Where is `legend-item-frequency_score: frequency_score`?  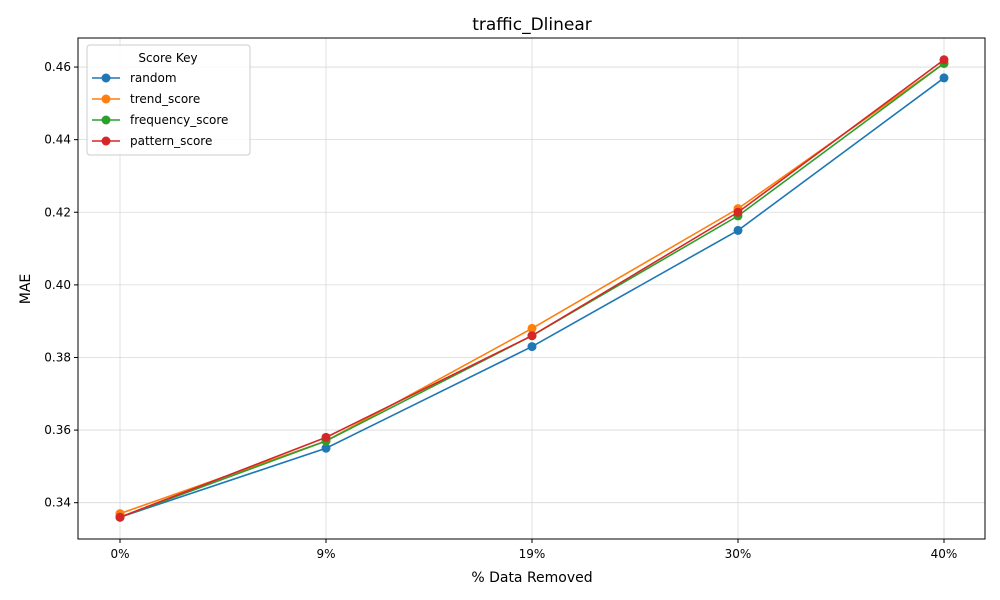
legend-item-frequency_score: frequency_score is located at coordinates (160, 120).